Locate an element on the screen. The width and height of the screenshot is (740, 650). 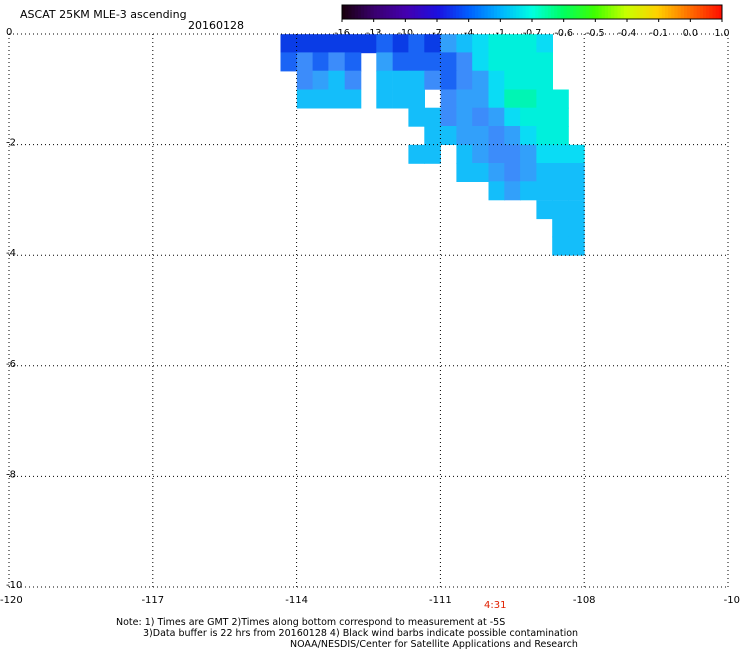
colorbar-label: -4 is located at coordinates (468, 33).